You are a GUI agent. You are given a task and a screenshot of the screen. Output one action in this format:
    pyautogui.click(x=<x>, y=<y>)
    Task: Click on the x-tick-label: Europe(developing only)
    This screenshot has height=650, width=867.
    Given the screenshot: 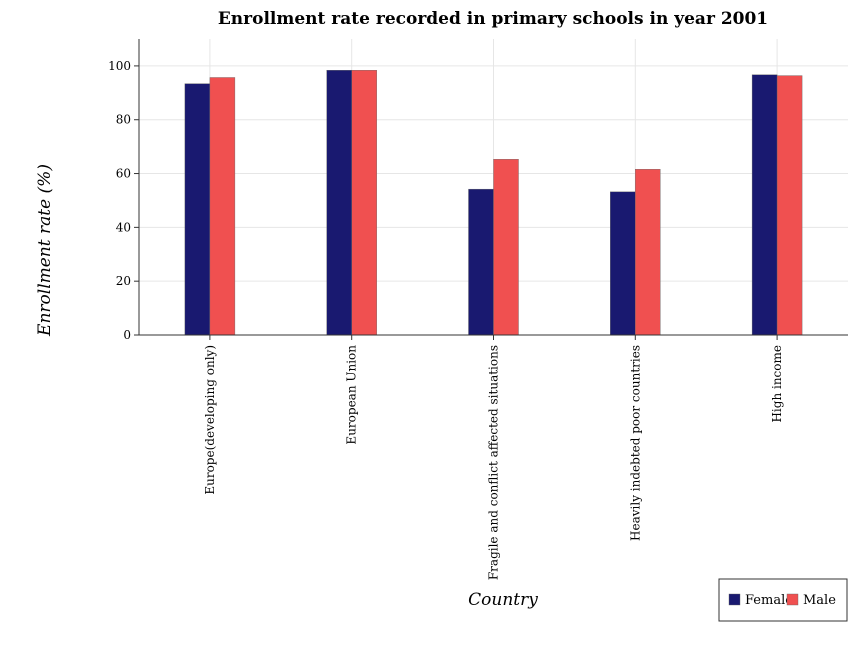 What is the action you would take?
    pyautogui.click(x=210, y=420)
    